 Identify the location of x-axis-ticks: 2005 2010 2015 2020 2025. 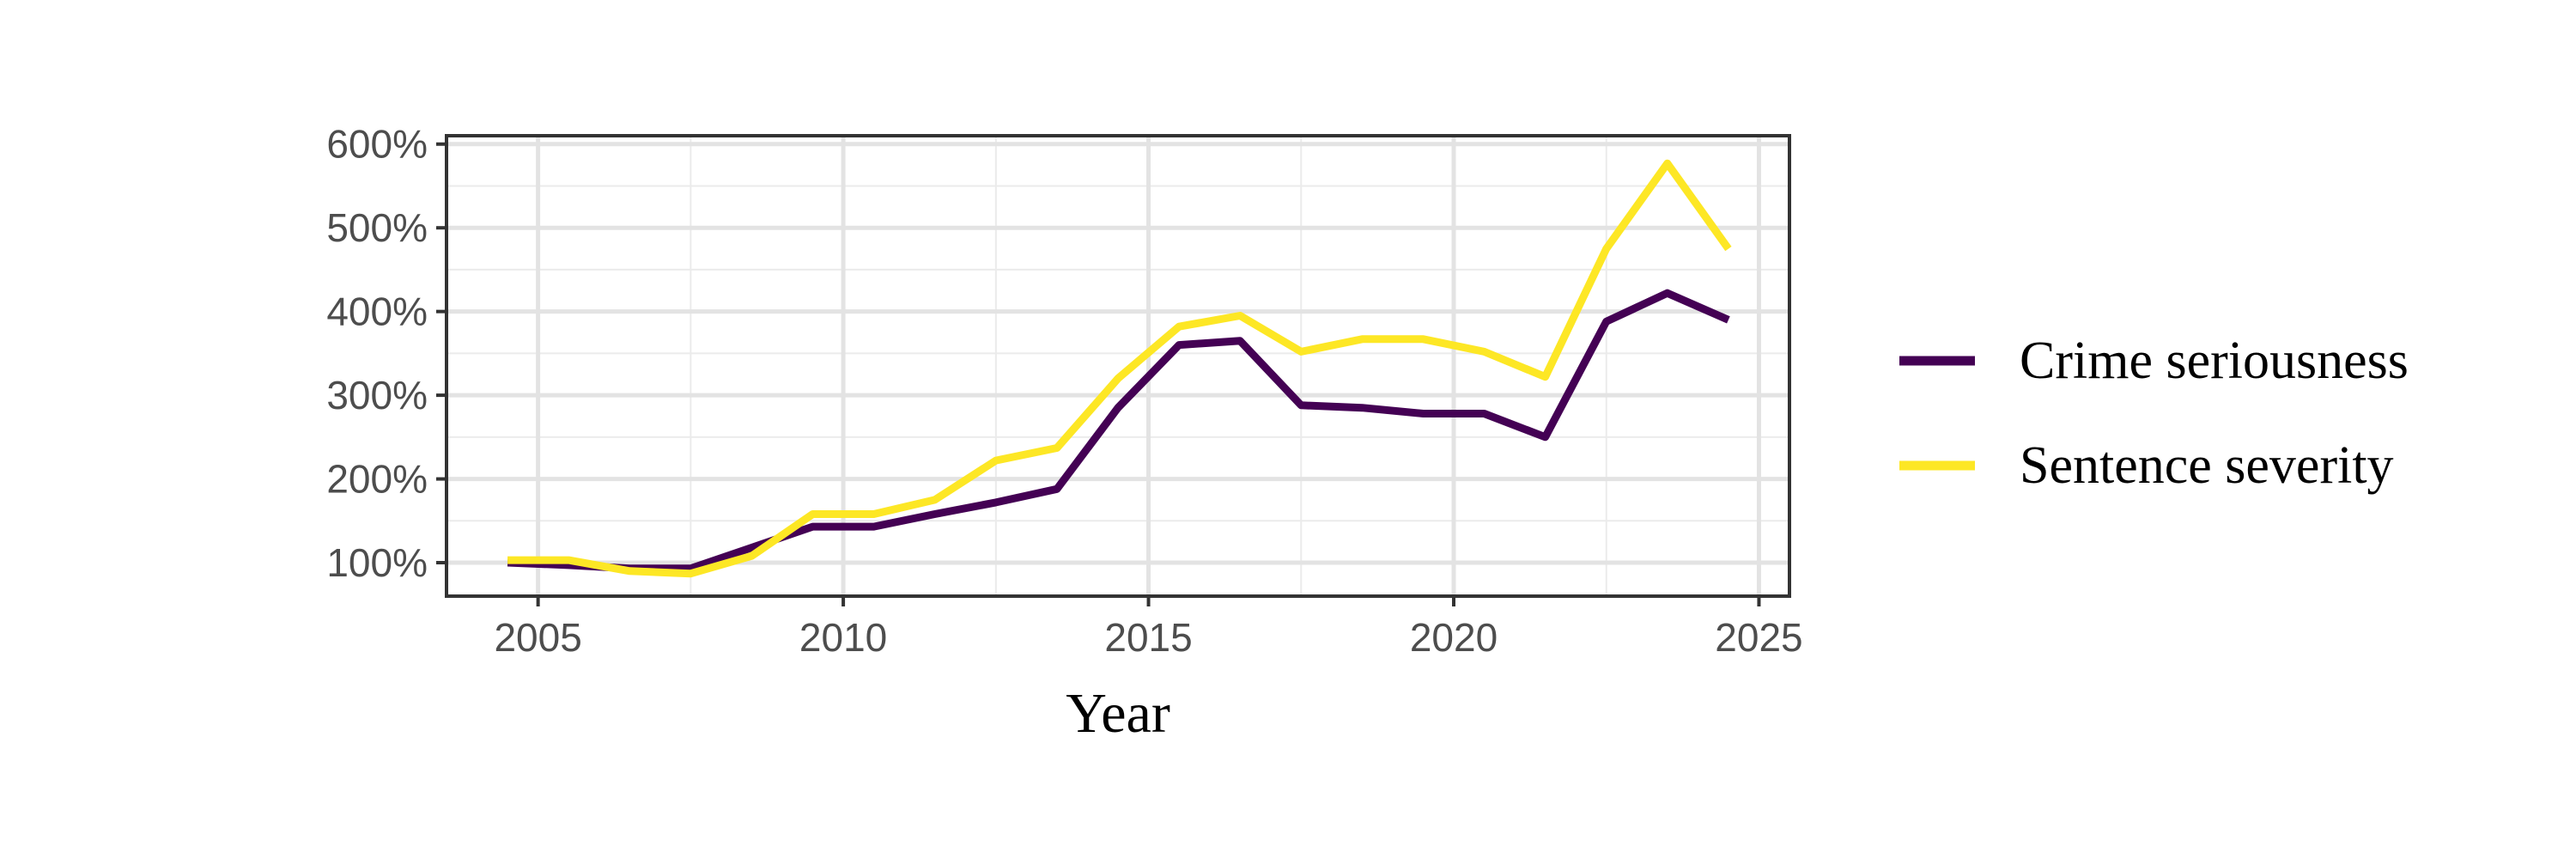
(1148, 628).